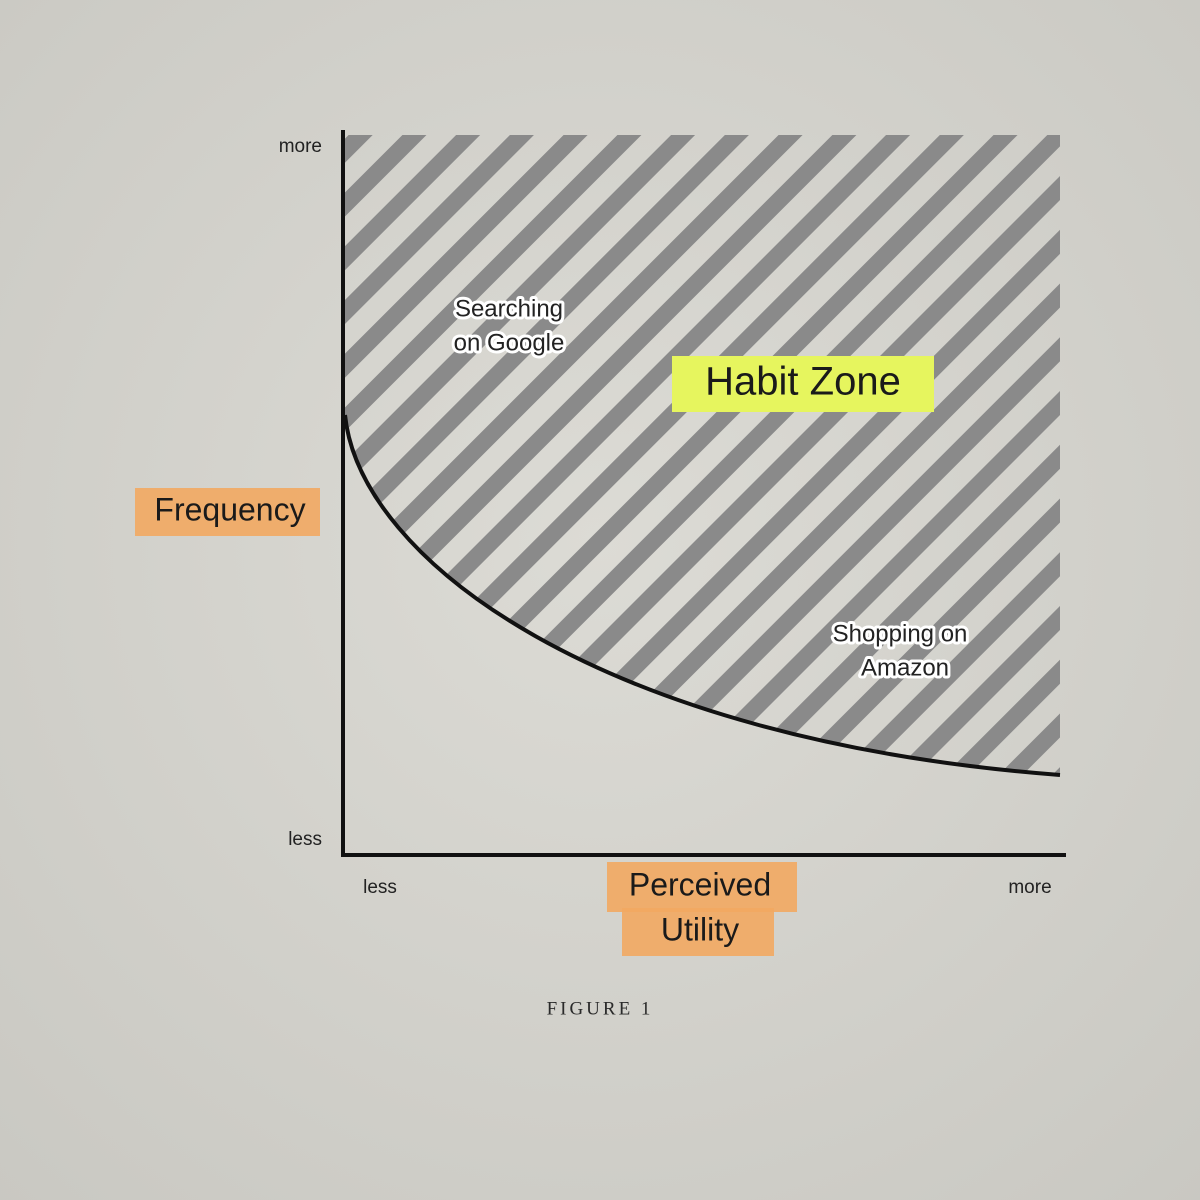 Image resolution: width=1200 pixels, height=1200 pixels. I want to click on zone-label: Habit Zone, so click(803, 382).